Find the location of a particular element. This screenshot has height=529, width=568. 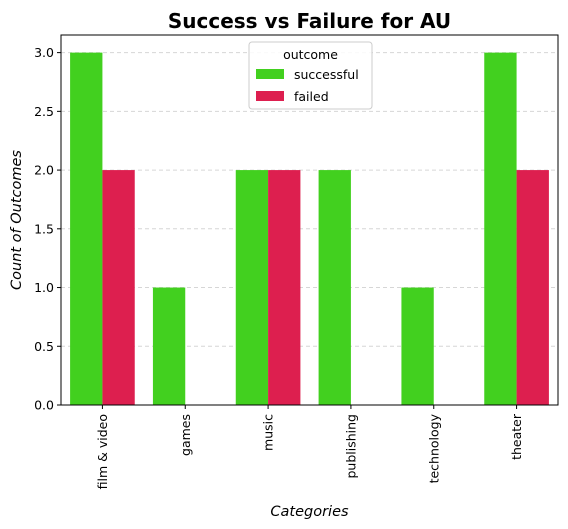

y-tick-label: 3.0 is located at coordinates (44, 52).